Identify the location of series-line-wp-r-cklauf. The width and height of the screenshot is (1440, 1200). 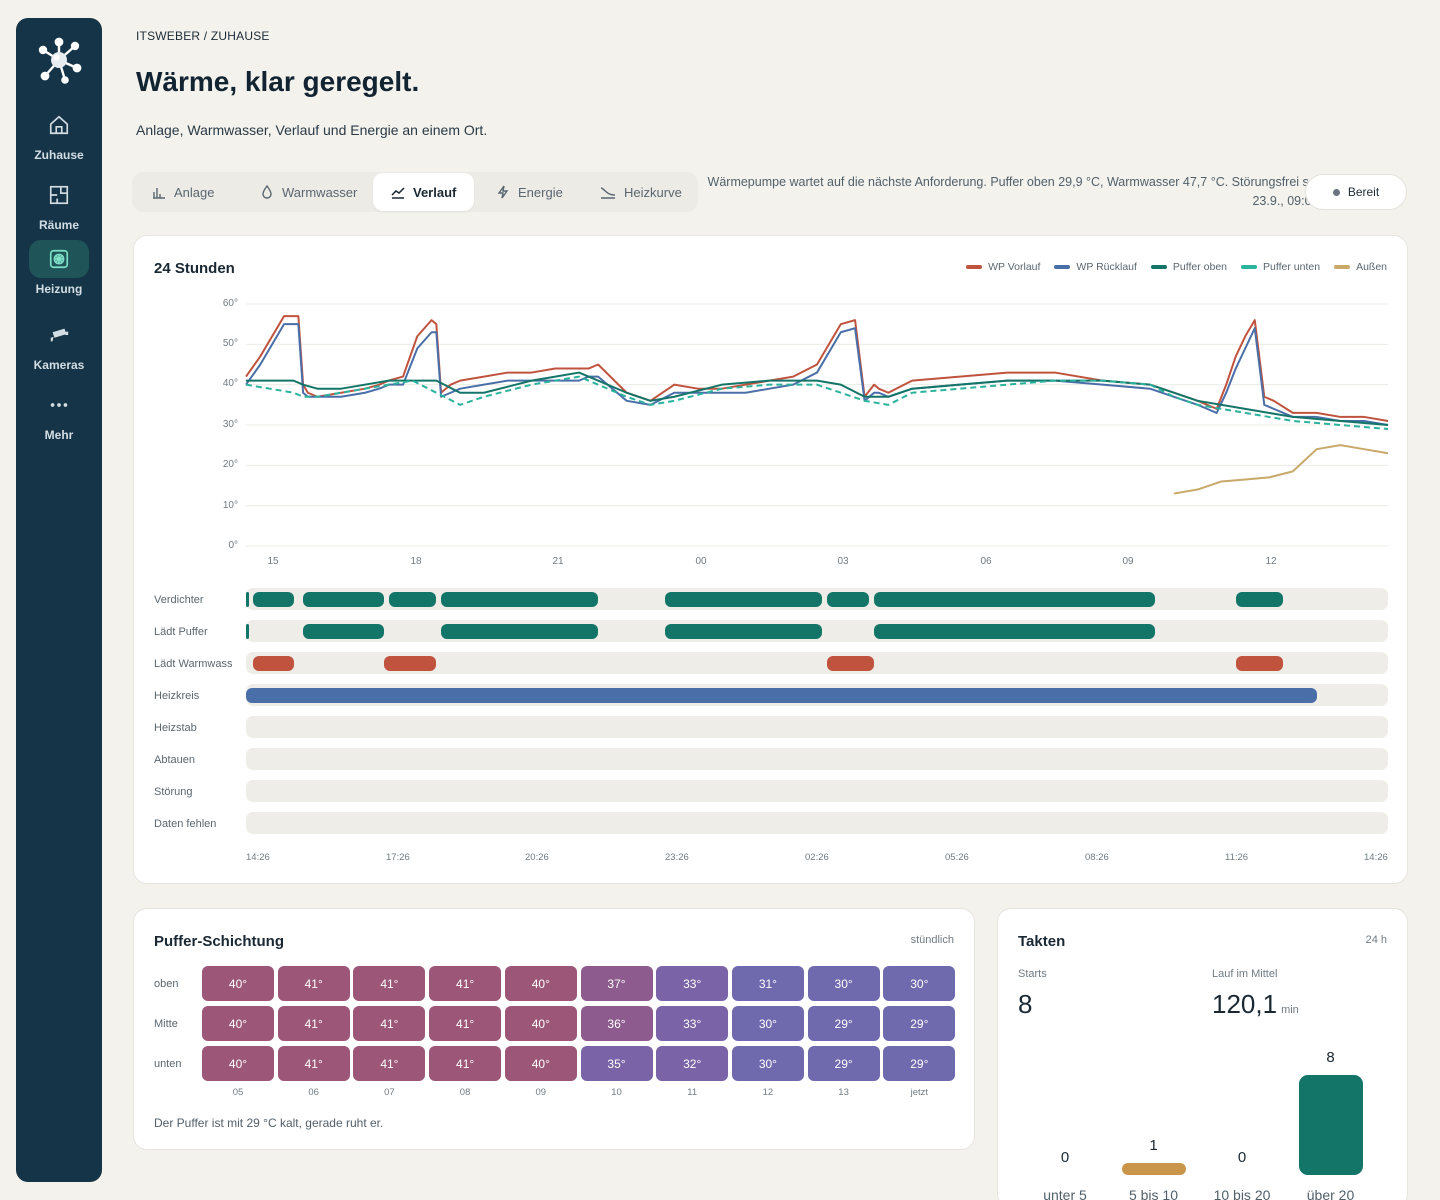
(817, 374).